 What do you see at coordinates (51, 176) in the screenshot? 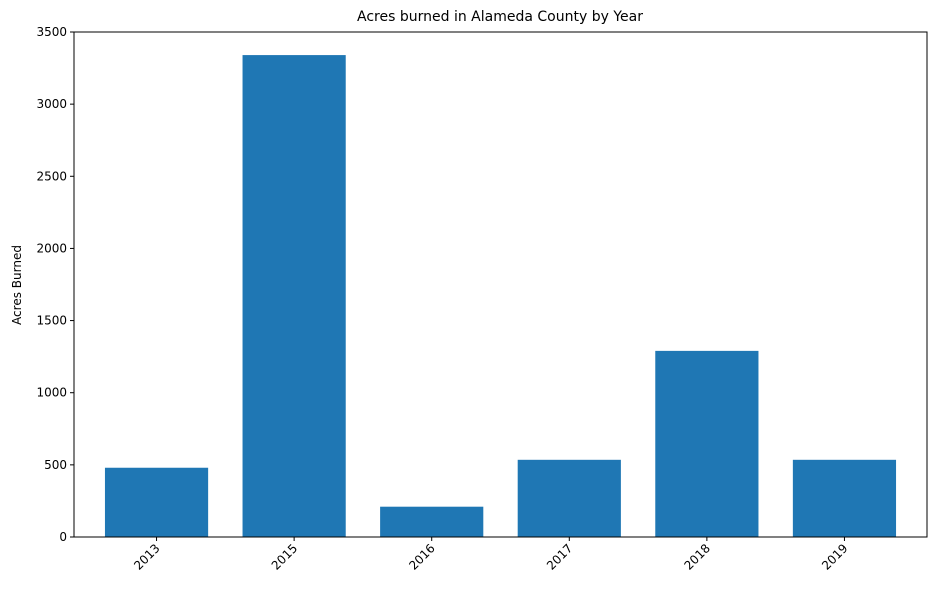
I see `y-tick-label: 2500` at bounding box center [51, 176].